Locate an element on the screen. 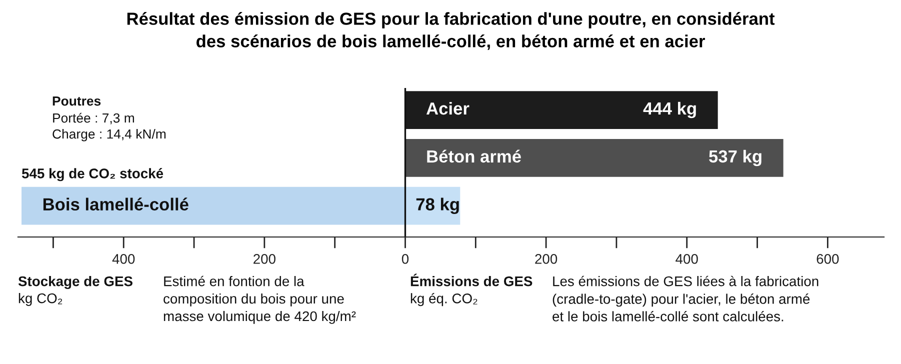 Image resolution: width=901 pixels, height=364 pixels. data-label: 444 kg is located at coordinates (669, 110).